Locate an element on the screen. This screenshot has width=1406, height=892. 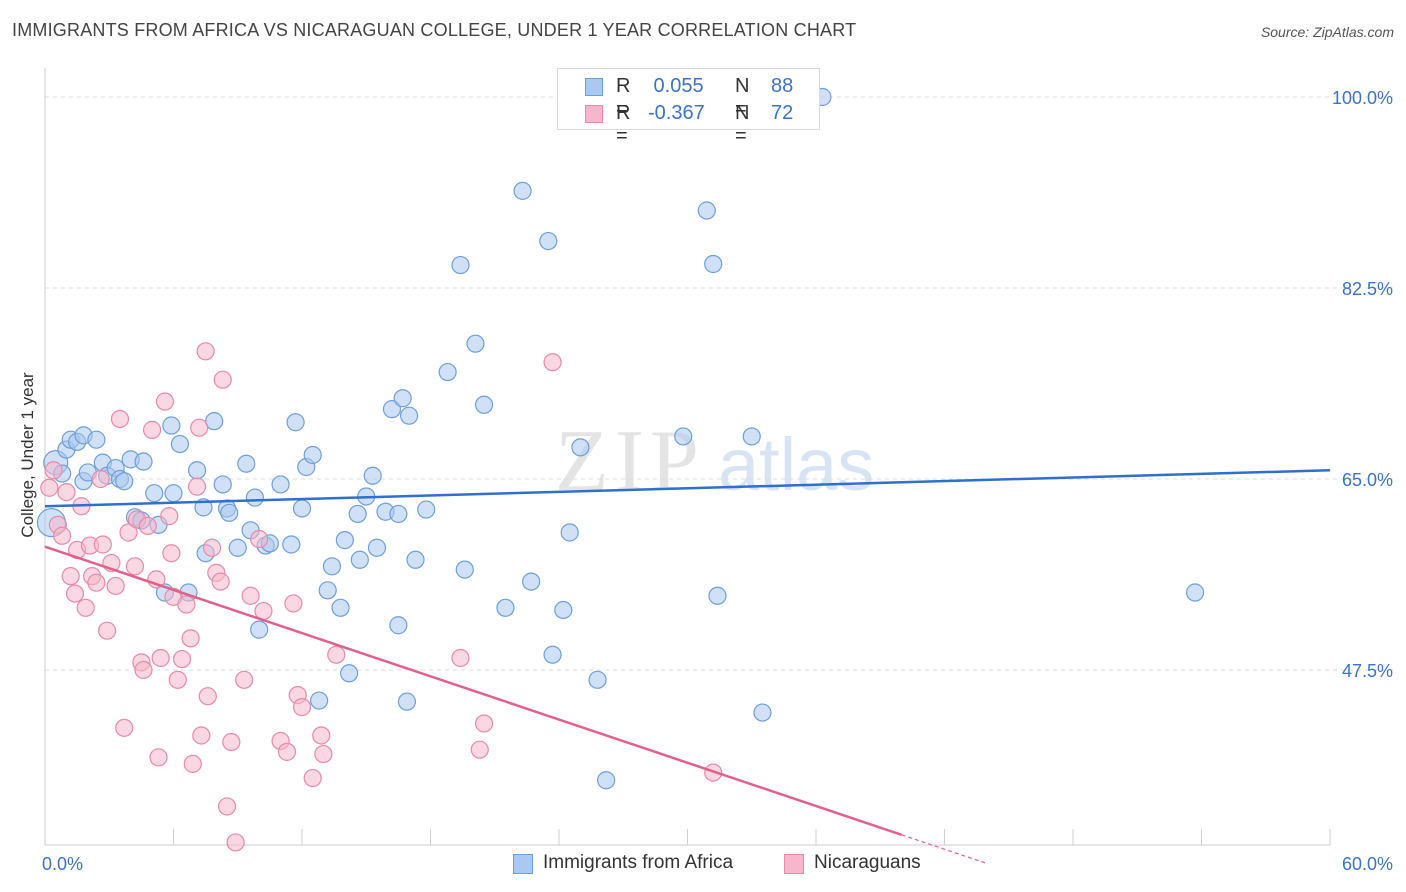
y-axis-title-group: College, Under 1 year is located at coordinates (27, 455).